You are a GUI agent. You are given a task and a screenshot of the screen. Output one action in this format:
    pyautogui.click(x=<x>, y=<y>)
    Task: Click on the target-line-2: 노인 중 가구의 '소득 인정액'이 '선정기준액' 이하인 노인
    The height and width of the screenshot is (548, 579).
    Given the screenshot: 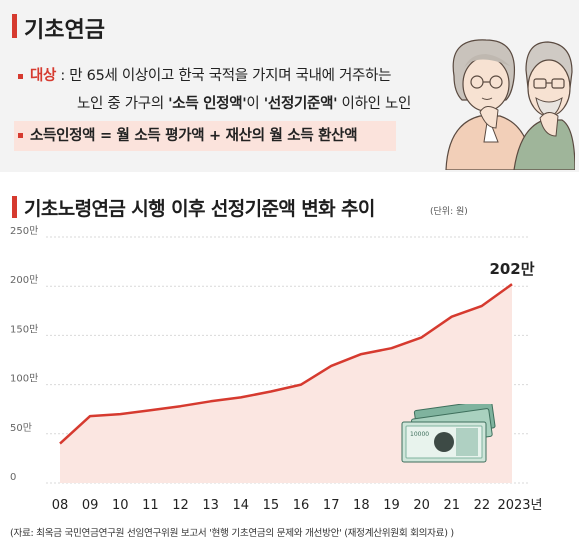 What is the action you would take?
    pyautogui.click(x=244, y=102)
    